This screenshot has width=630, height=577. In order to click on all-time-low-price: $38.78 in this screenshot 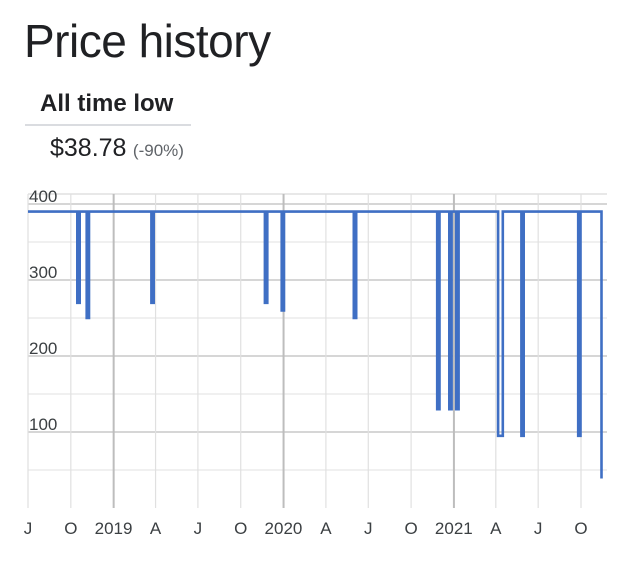, I will do `click(88, 148)`.